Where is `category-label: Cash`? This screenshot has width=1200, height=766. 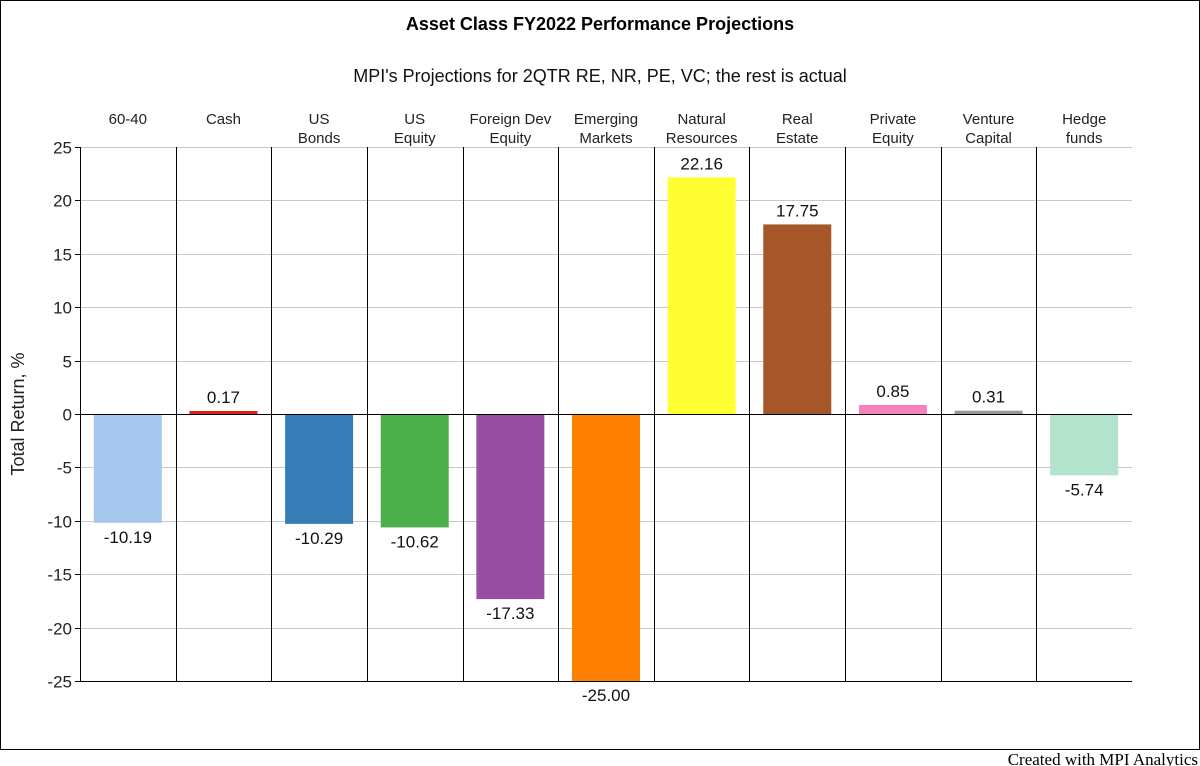 category-label: Cash is located at coordinates (223, 119).